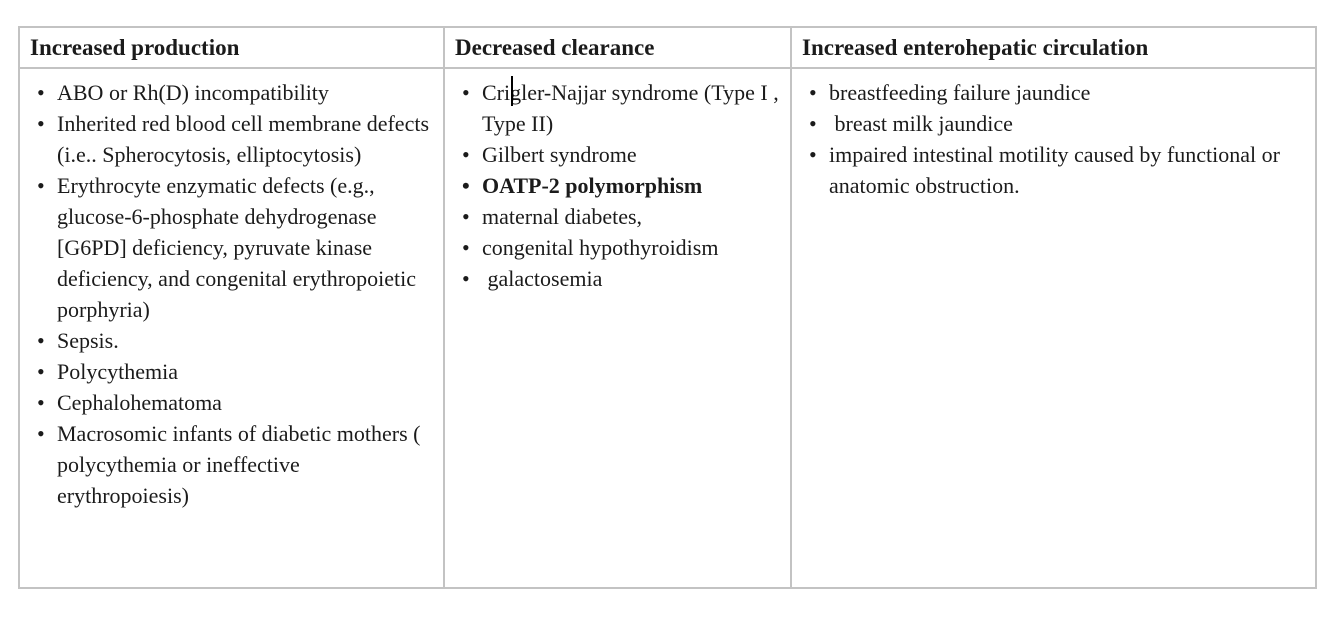  I want to click on list-item: Sepsis., so click(232, 340).